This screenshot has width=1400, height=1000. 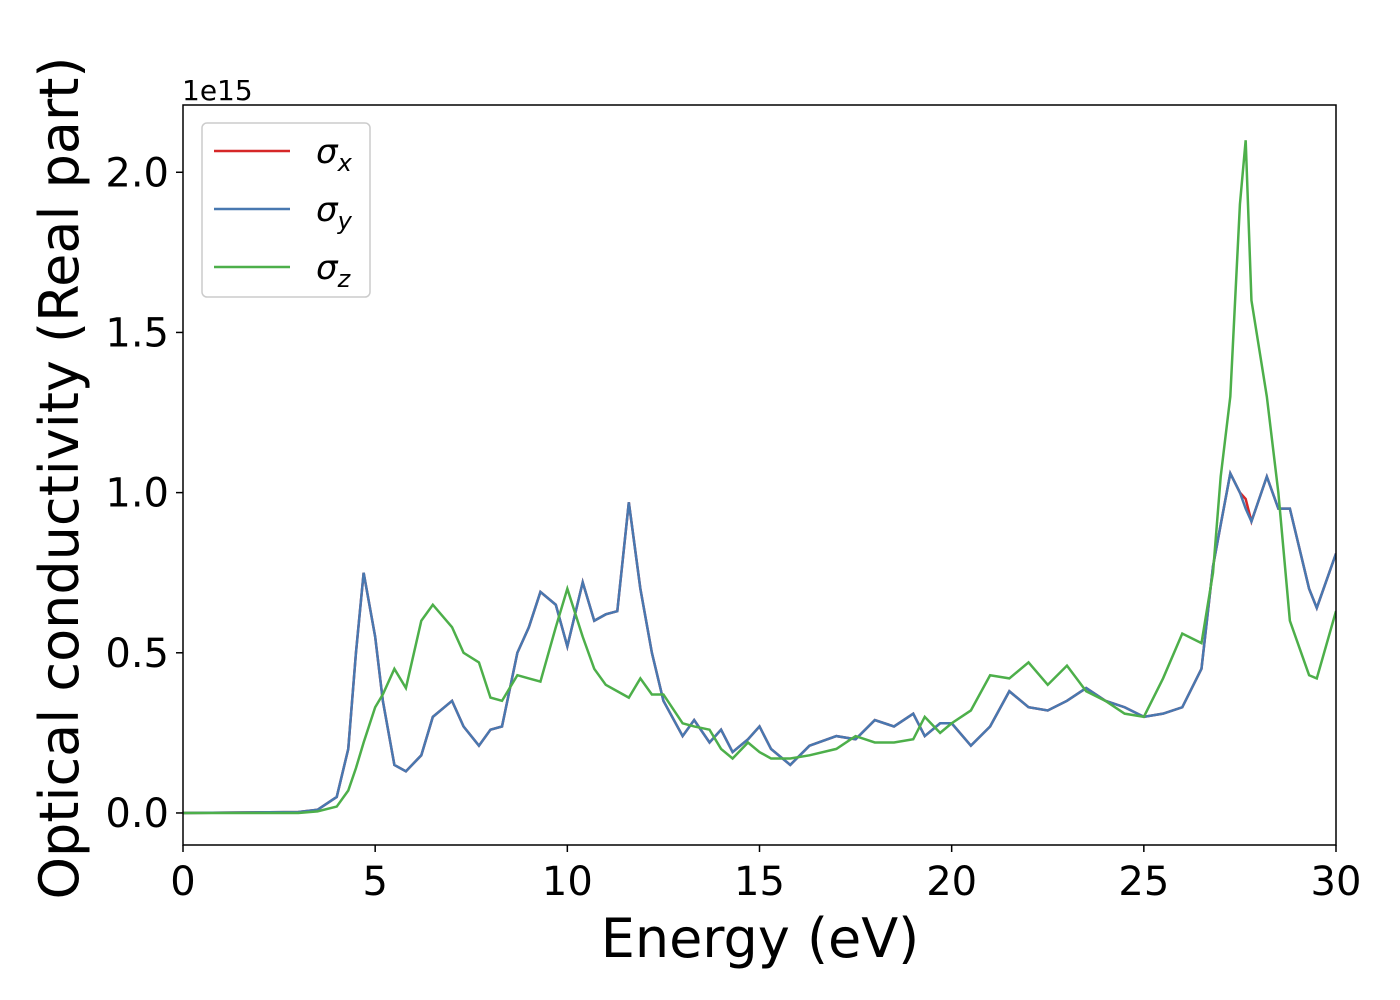 I want to click on legend-label: σz, so click(x=334, y=270).